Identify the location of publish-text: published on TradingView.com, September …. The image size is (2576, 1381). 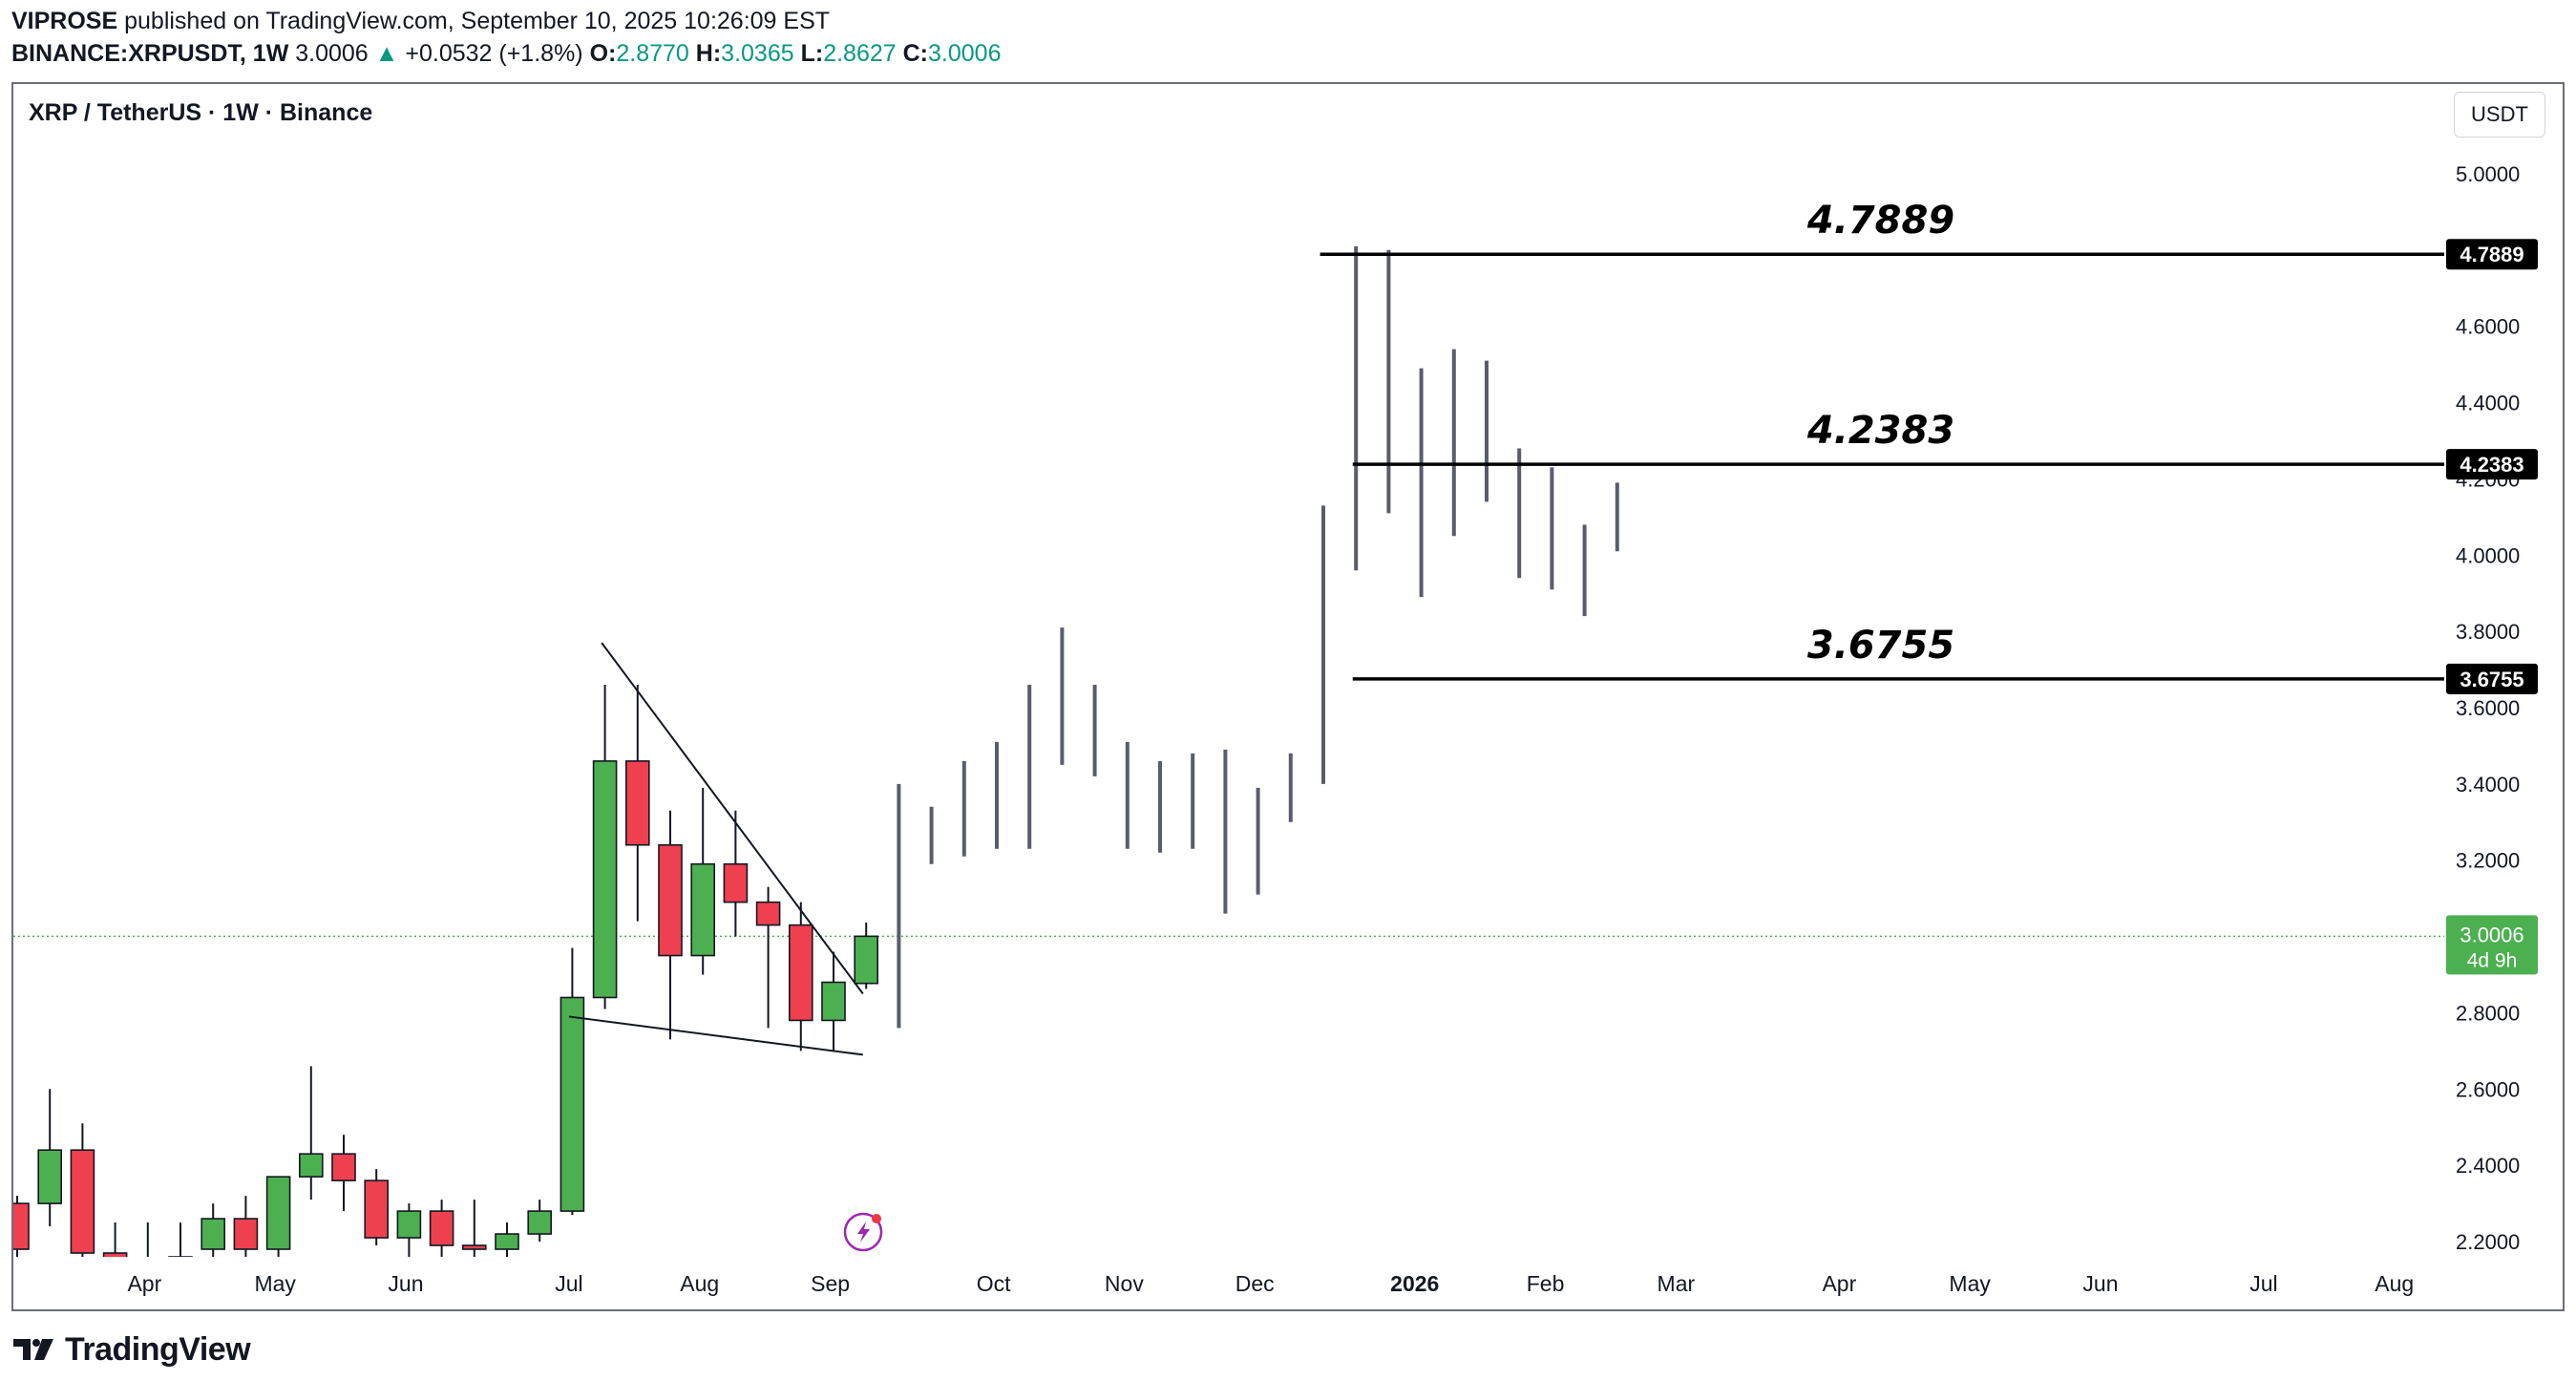
(474, 21).